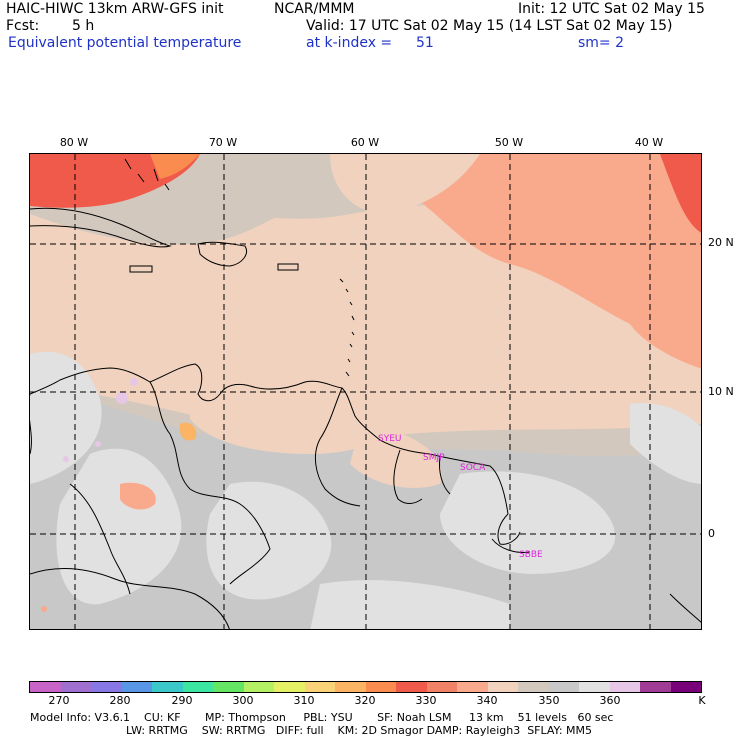  Describe the element at coordinates (223, 142) in the screenshot. I see `lon-label-70w: 70 W` at that location.